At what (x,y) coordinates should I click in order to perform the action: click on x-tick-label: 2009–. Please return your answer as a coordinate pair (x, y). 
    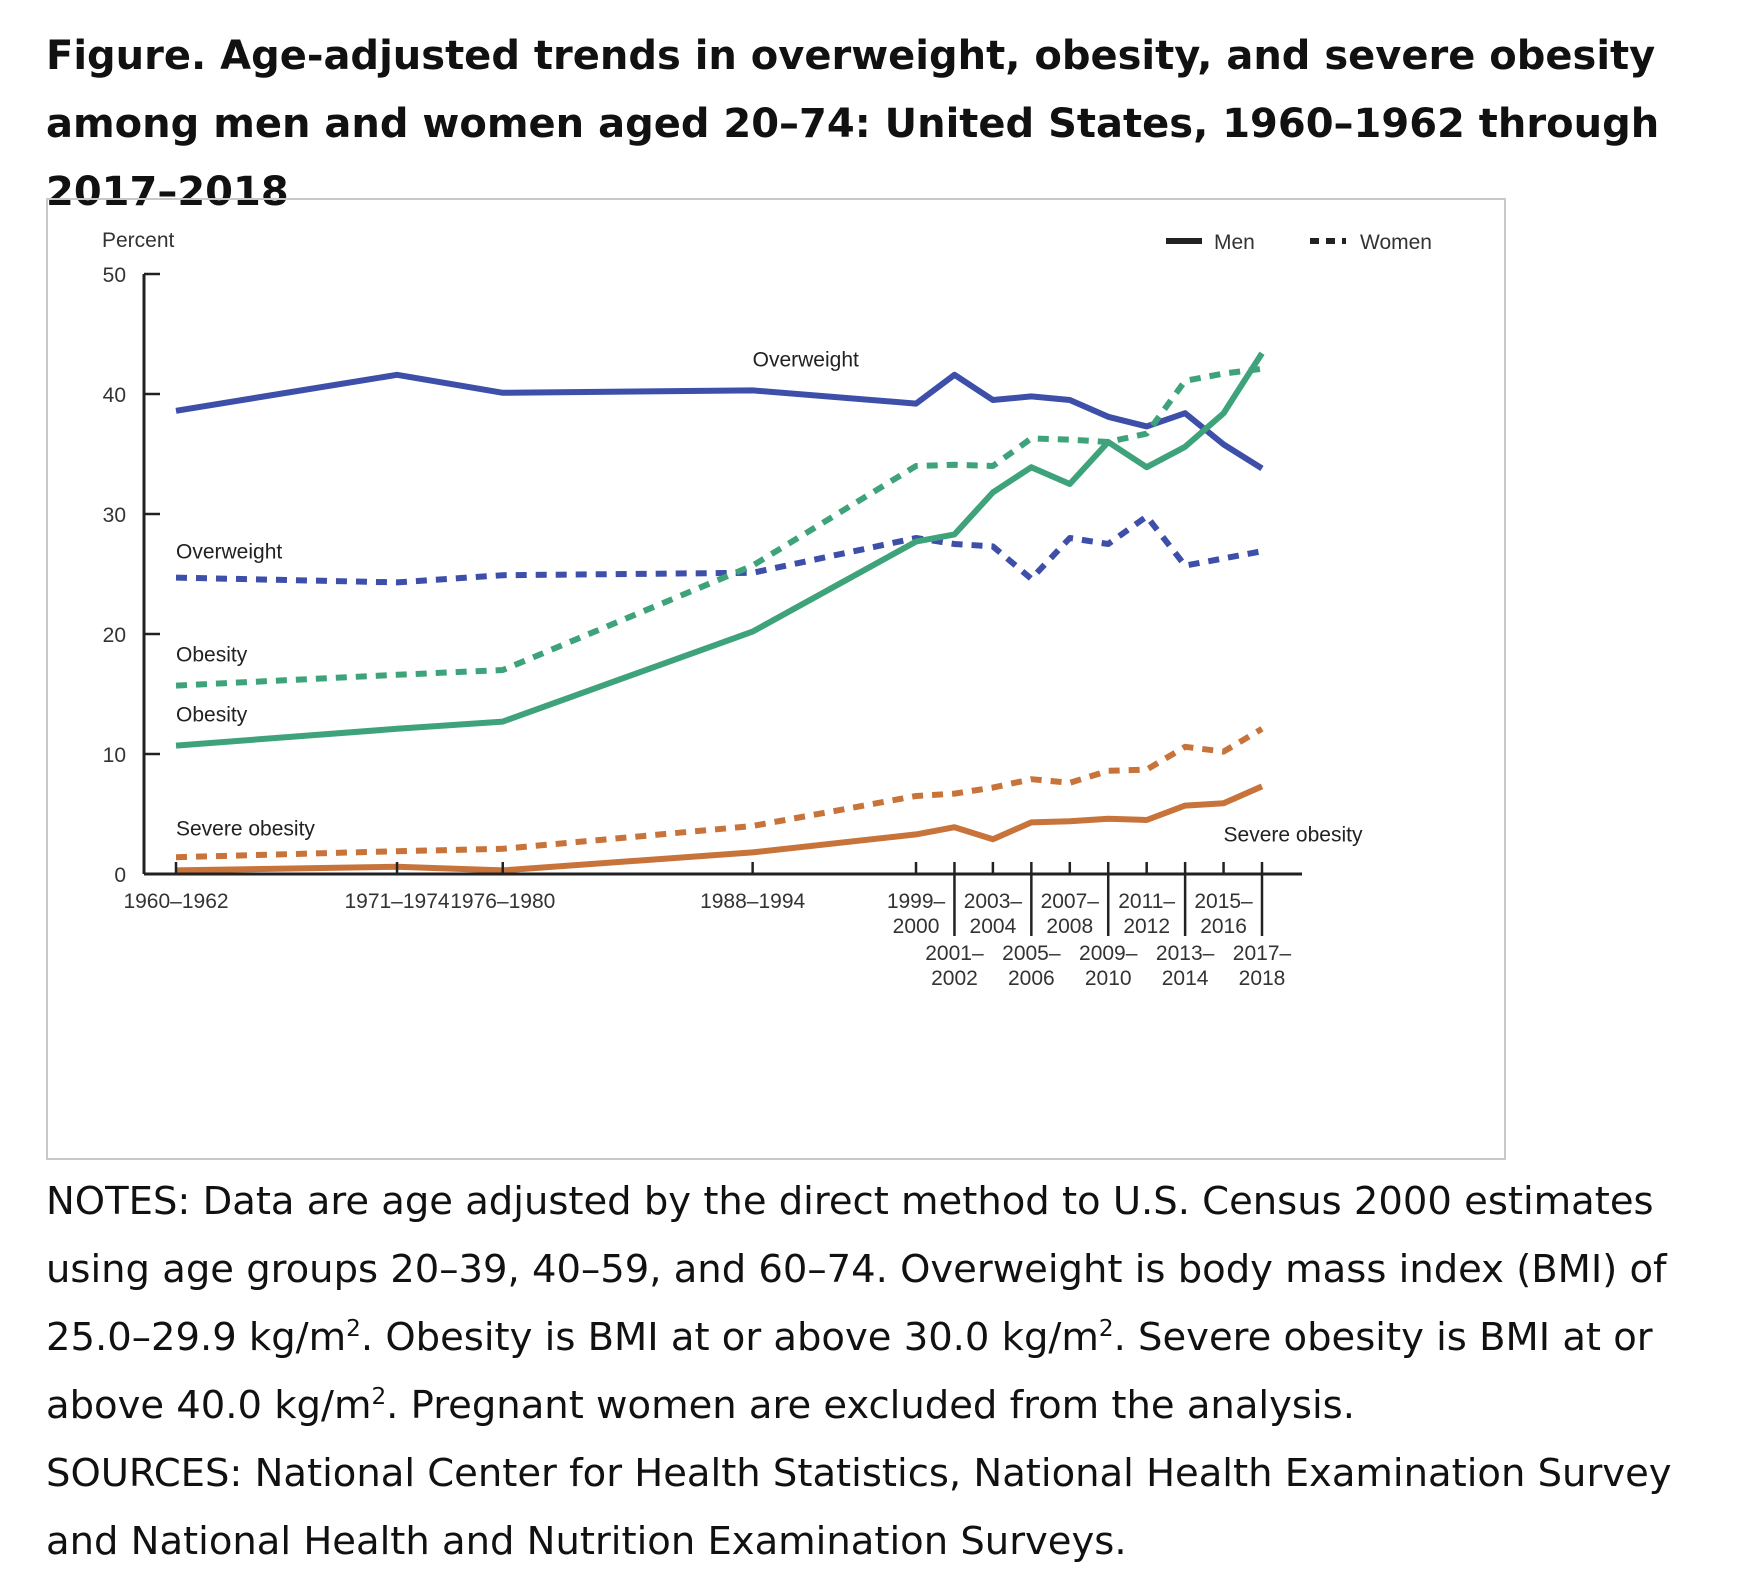
    Looking at the image, I should click on (1108, 953).